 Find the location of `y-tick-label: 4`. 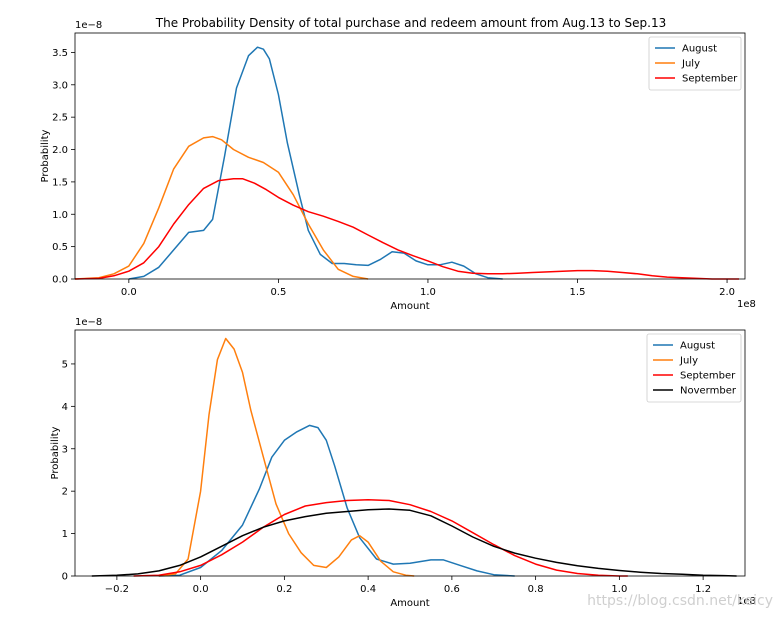

y-tick-label: 4 is located at coordinates (65, 407).